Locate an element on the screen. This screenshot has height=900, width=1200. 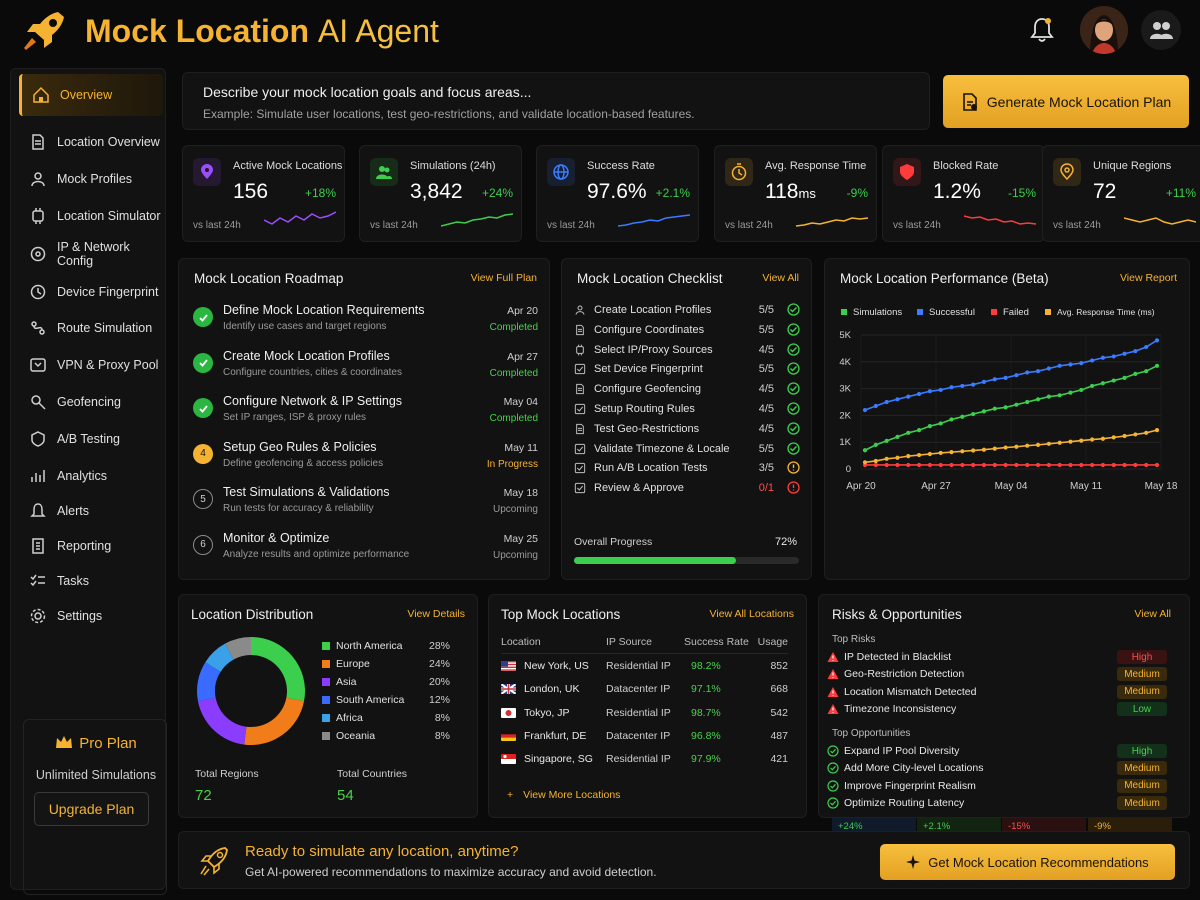
checklist-item: Review & Approve 0/1 is located at coordinates (687, 489).